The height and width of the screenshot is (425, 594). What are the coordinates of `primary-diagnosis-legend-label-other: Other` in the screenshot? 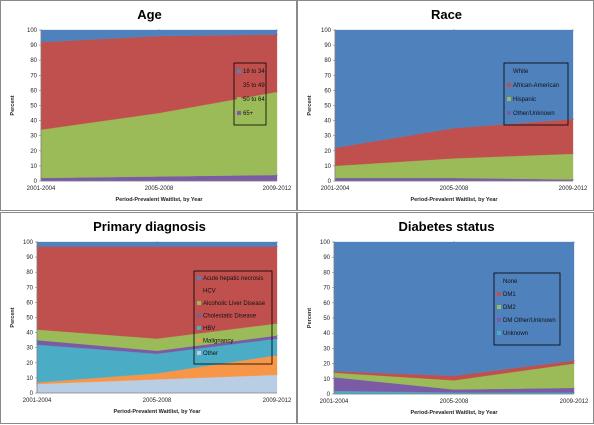 It's located at (210, 354).